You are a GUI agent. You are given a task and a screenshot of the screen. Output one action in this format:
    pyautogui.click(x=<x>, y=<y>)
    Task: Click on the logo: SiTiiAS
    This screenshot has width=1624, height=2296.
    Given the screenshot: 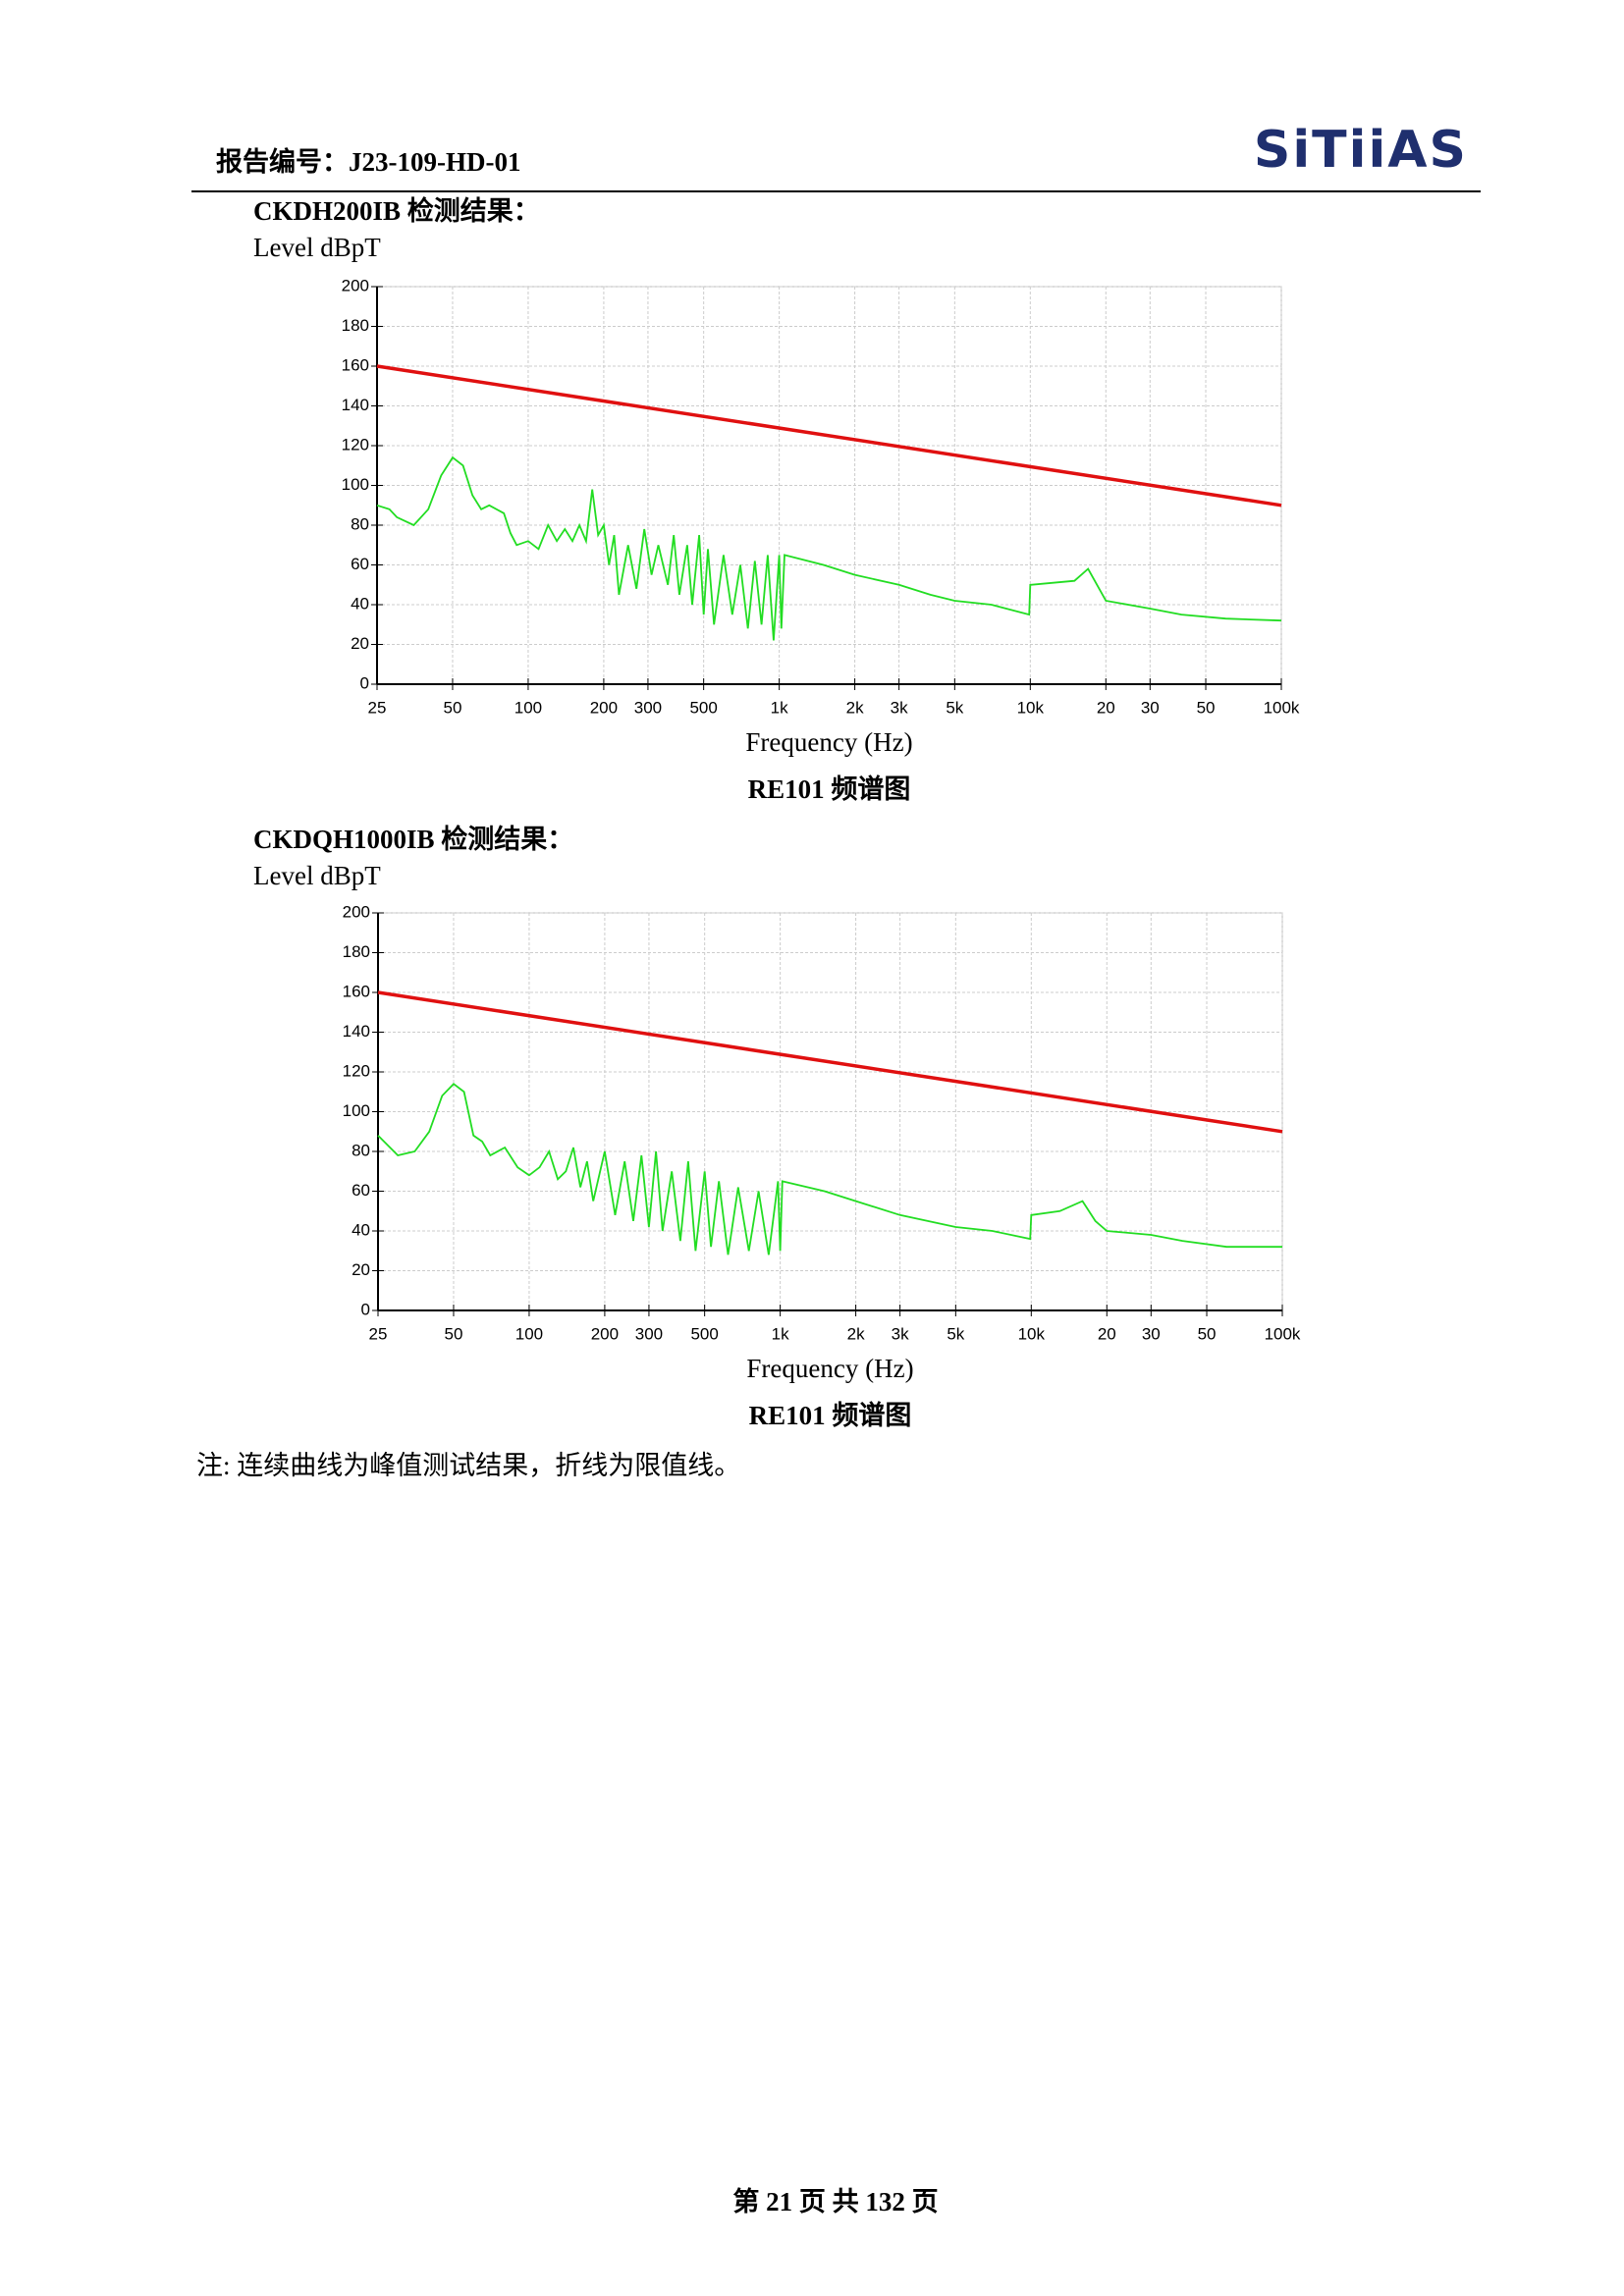 What is the action you would take?
    pyautogui.click(x=1361, y=151)
    